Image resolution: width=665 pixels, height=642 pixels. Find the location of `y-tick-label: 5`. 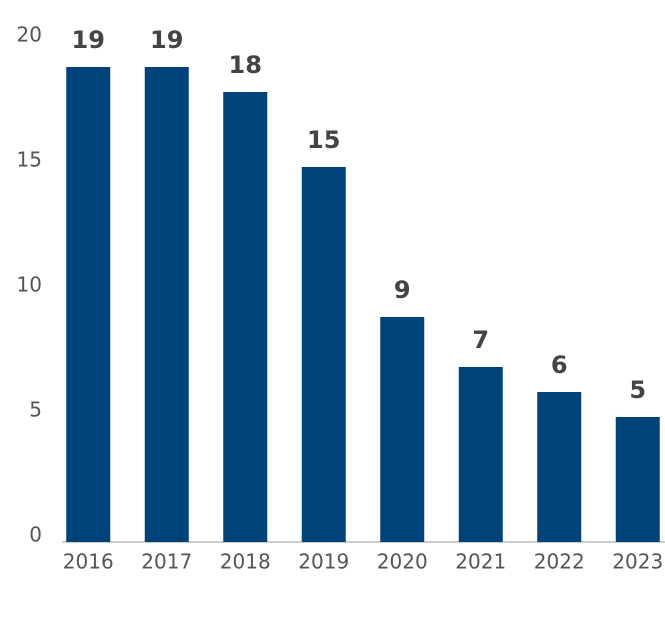

y-tick-label: 5 is located at coordinates (35, 410).